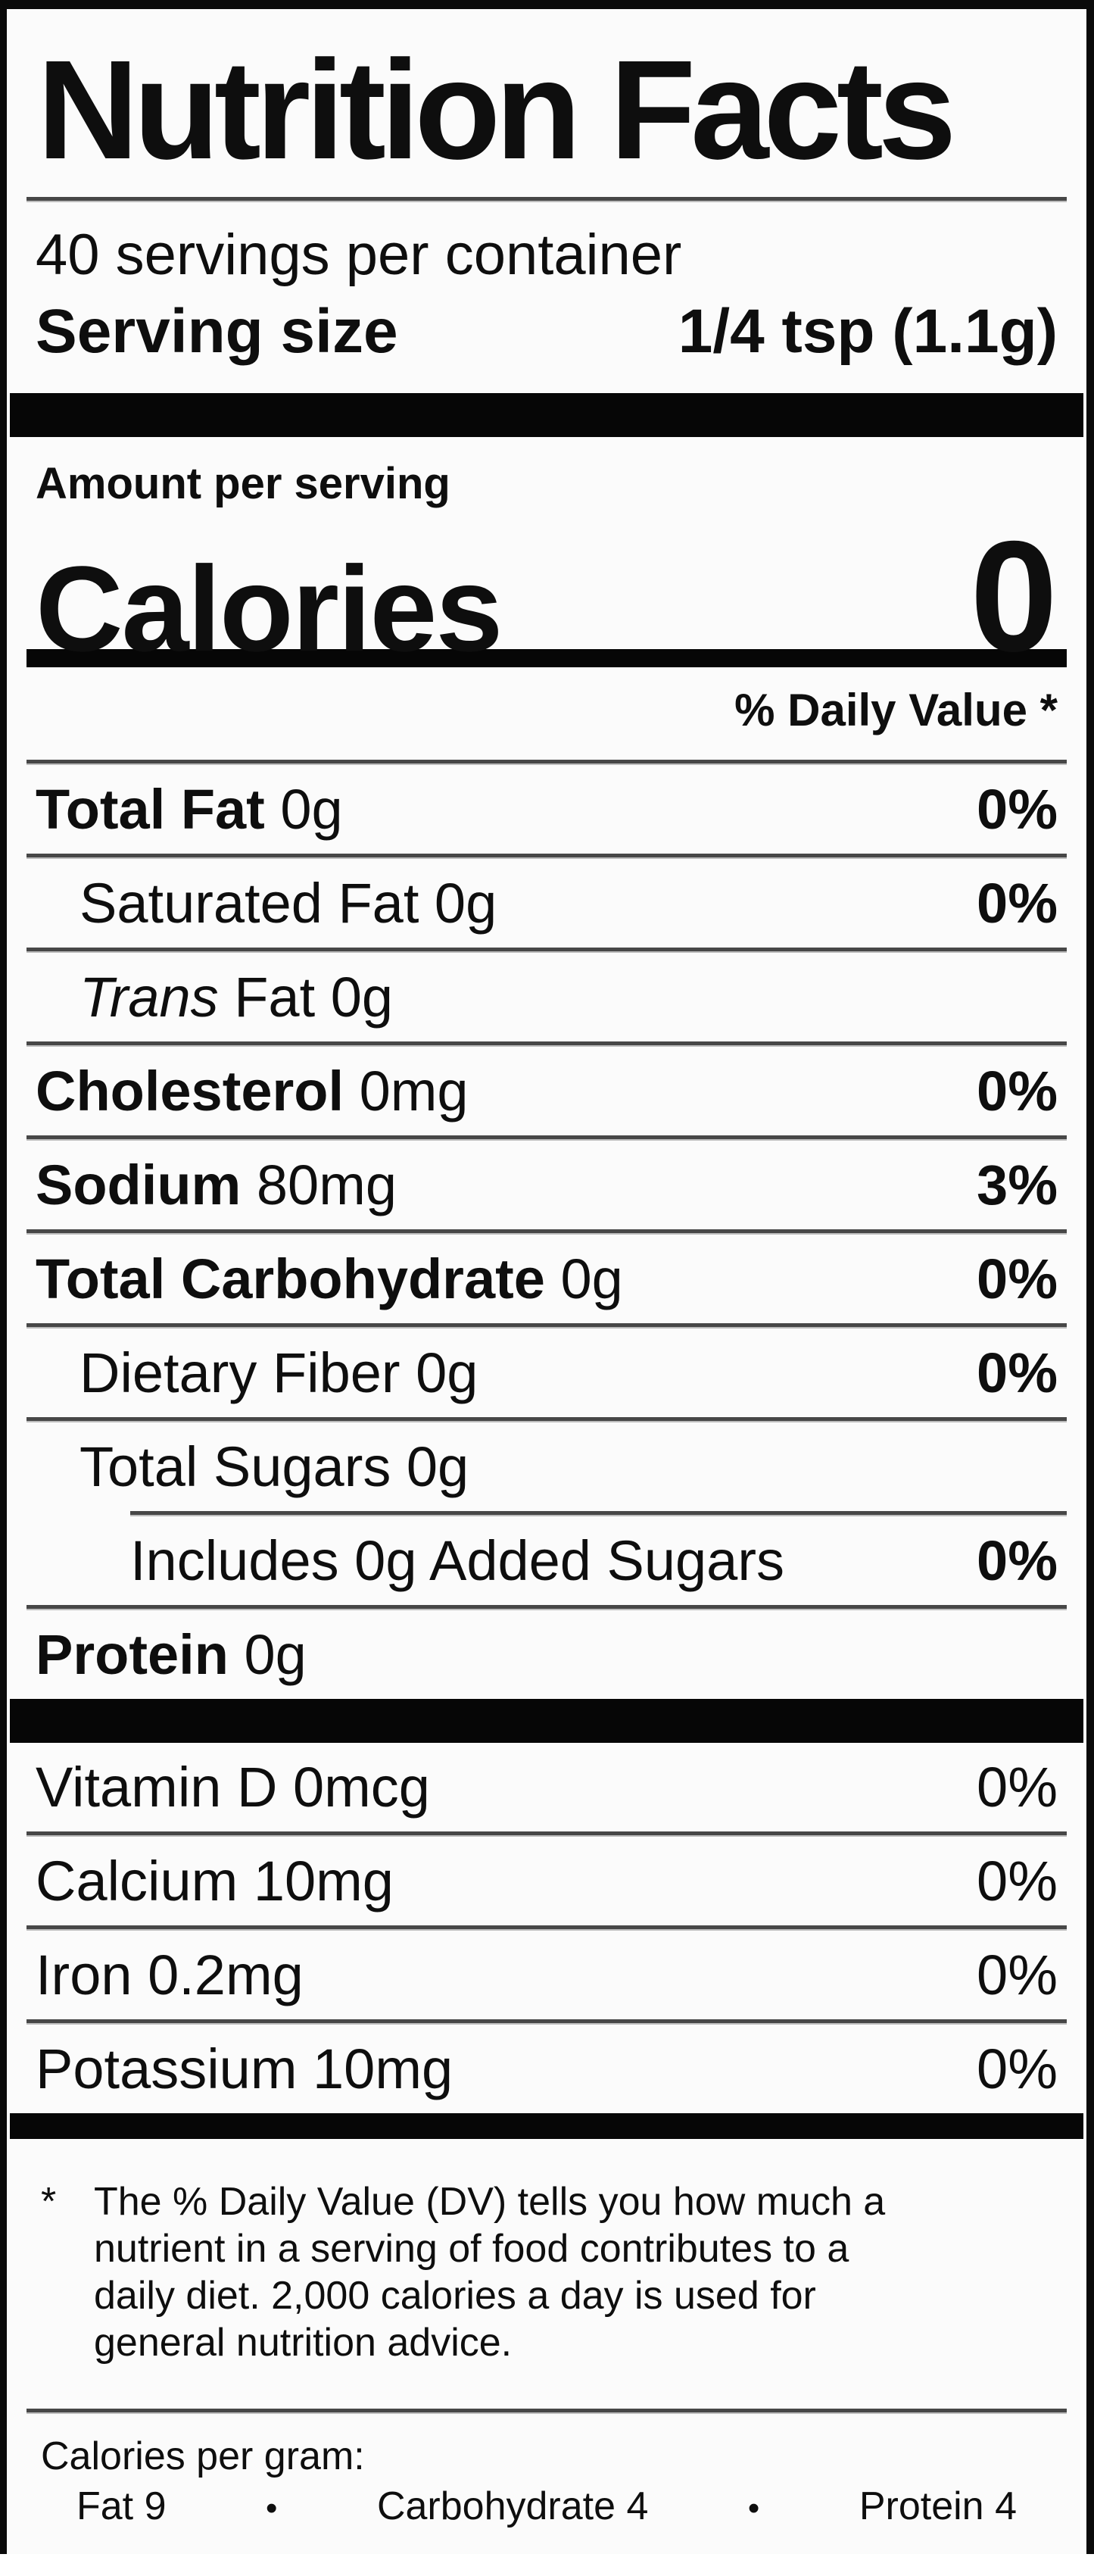 The image size is (1094, 2576). I want to click on nutrient-name: Protein 0g, so click(171, 1654).